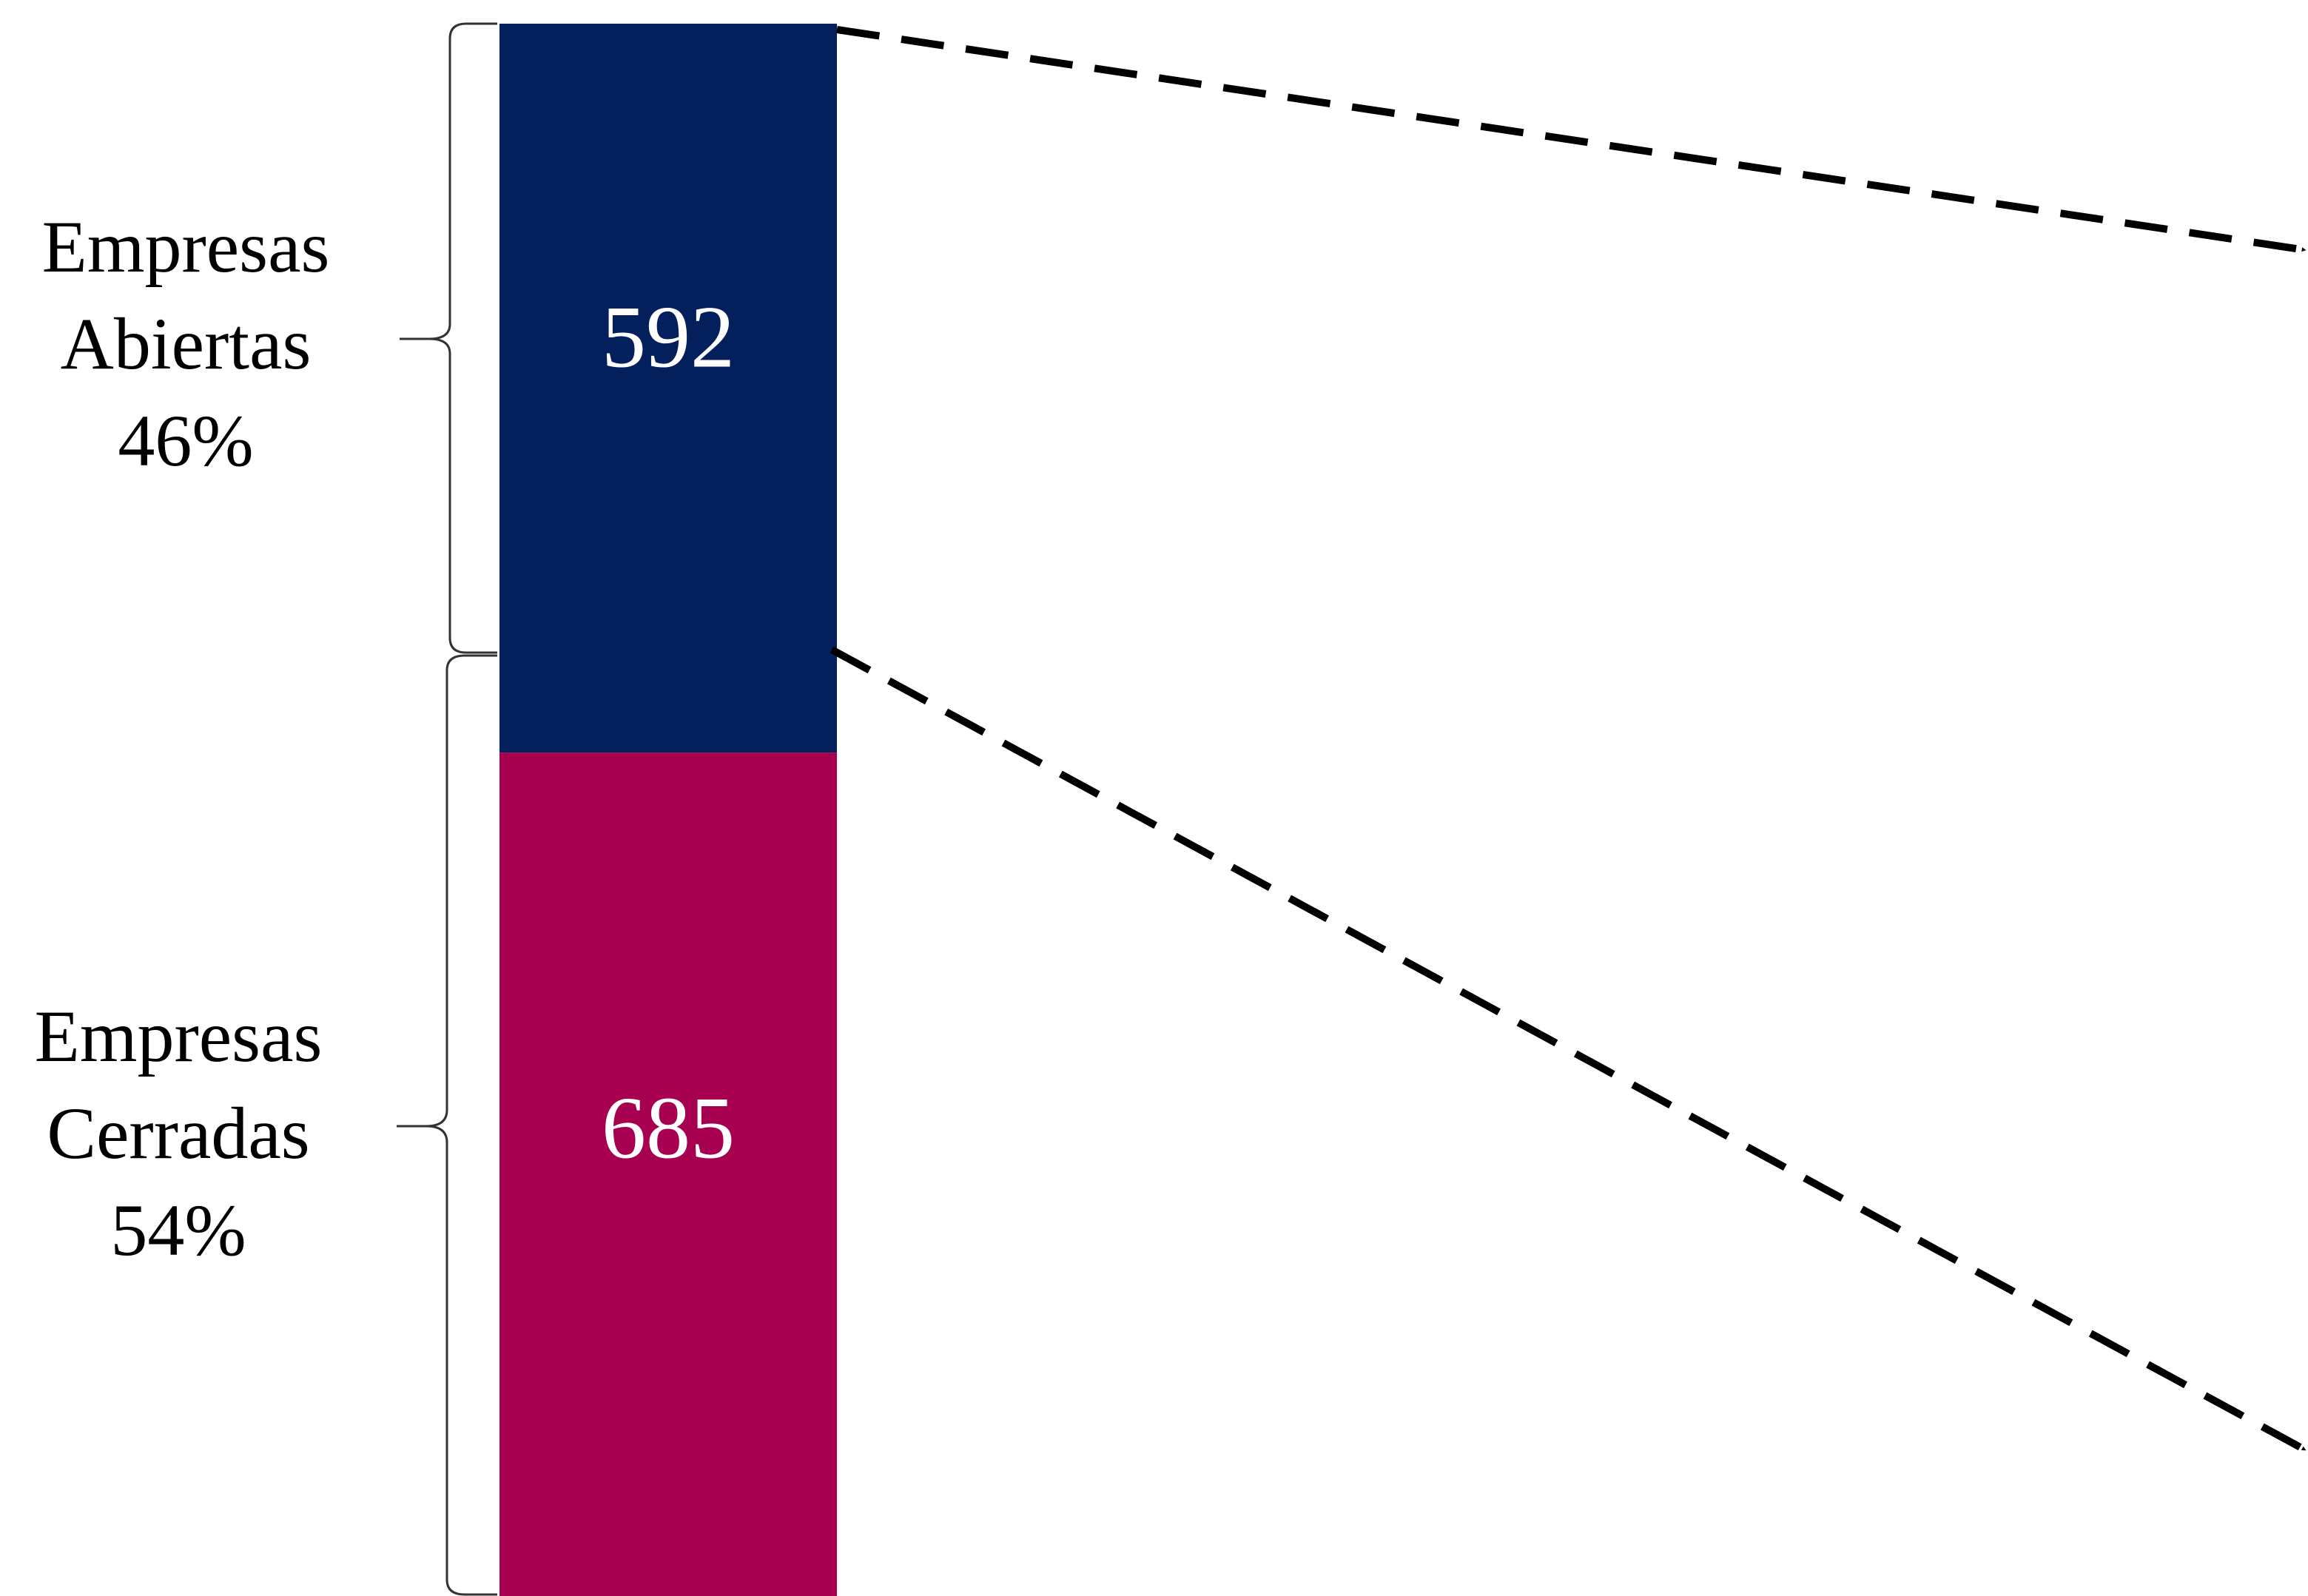  I want to click on dashed-arrow-abiertas, so click(1572, 140).